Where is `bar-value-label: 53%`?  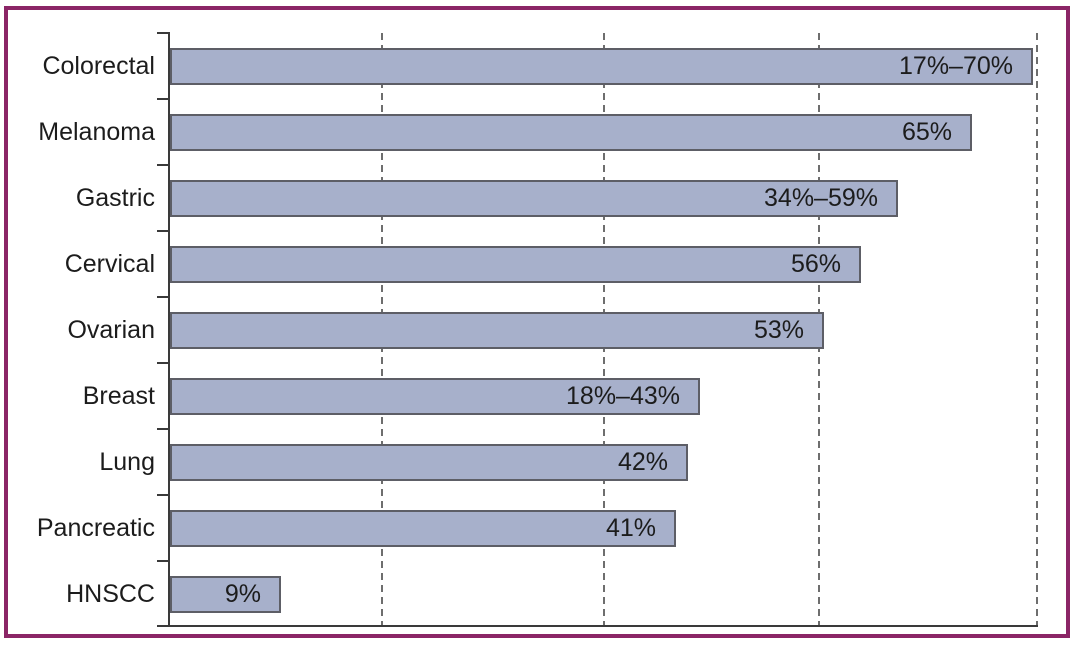 bar-value-label: 53% is located at coordinates (778, 330).